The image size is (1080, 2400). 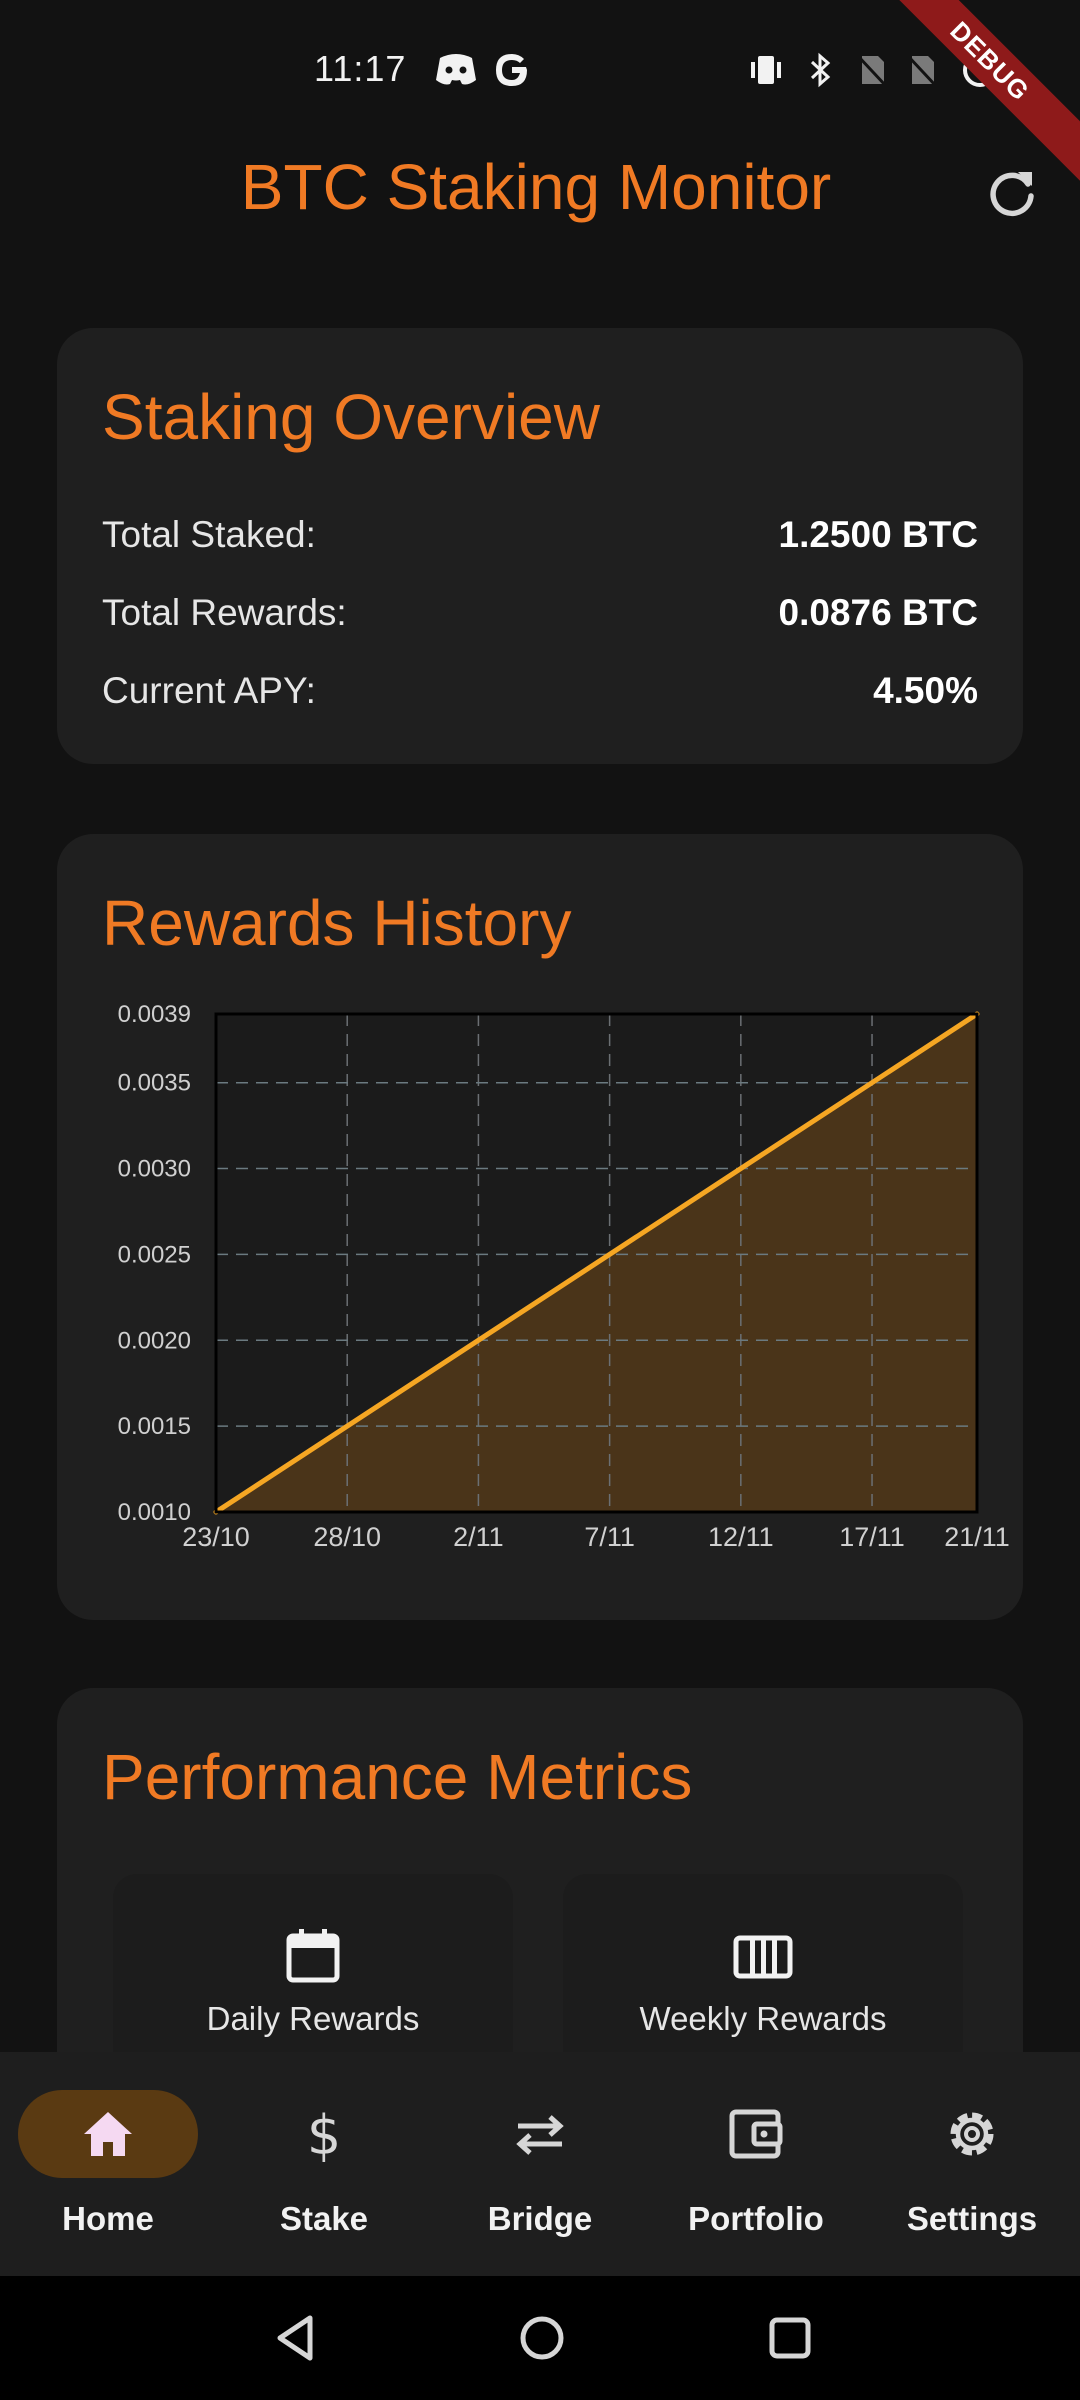 What do you see at coordinates (763, 2018) in the screenshot?
I see `weekly-rewards-label: Weekly Rewards` at bounding box center [763, 2018].